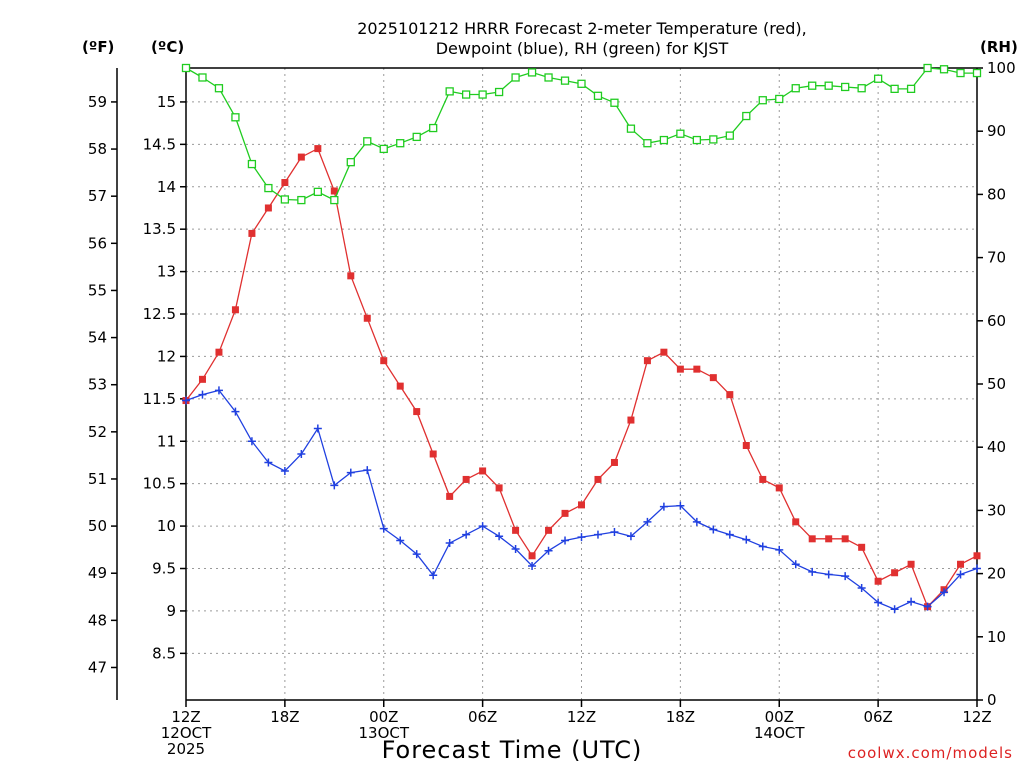  What do you see at coordinates (996, 384) in the screenshot?
I see `rh-tick-label: 50` at bounding box center [996, 384].